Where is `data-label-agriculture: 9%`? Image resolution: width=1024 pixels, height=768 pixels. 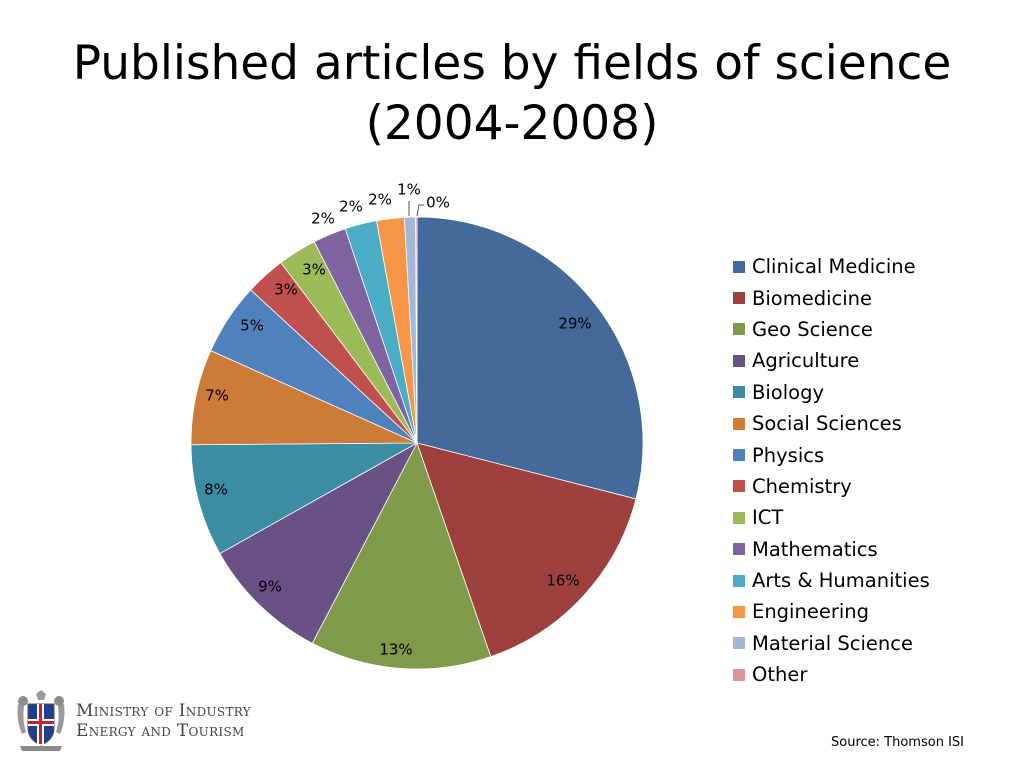
data-label-agriculture: 9% is located at coordinates (270, 587).